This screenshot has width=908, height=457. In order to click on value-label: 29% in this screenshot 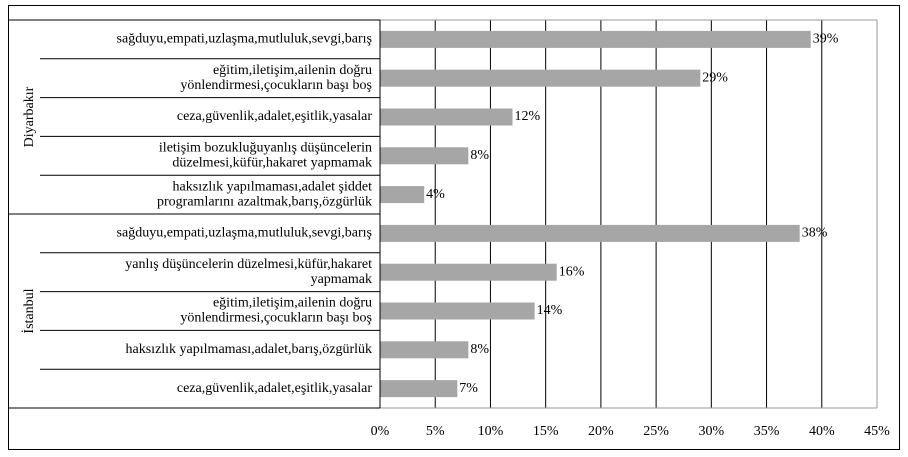, I will do `click(715, 77)`.